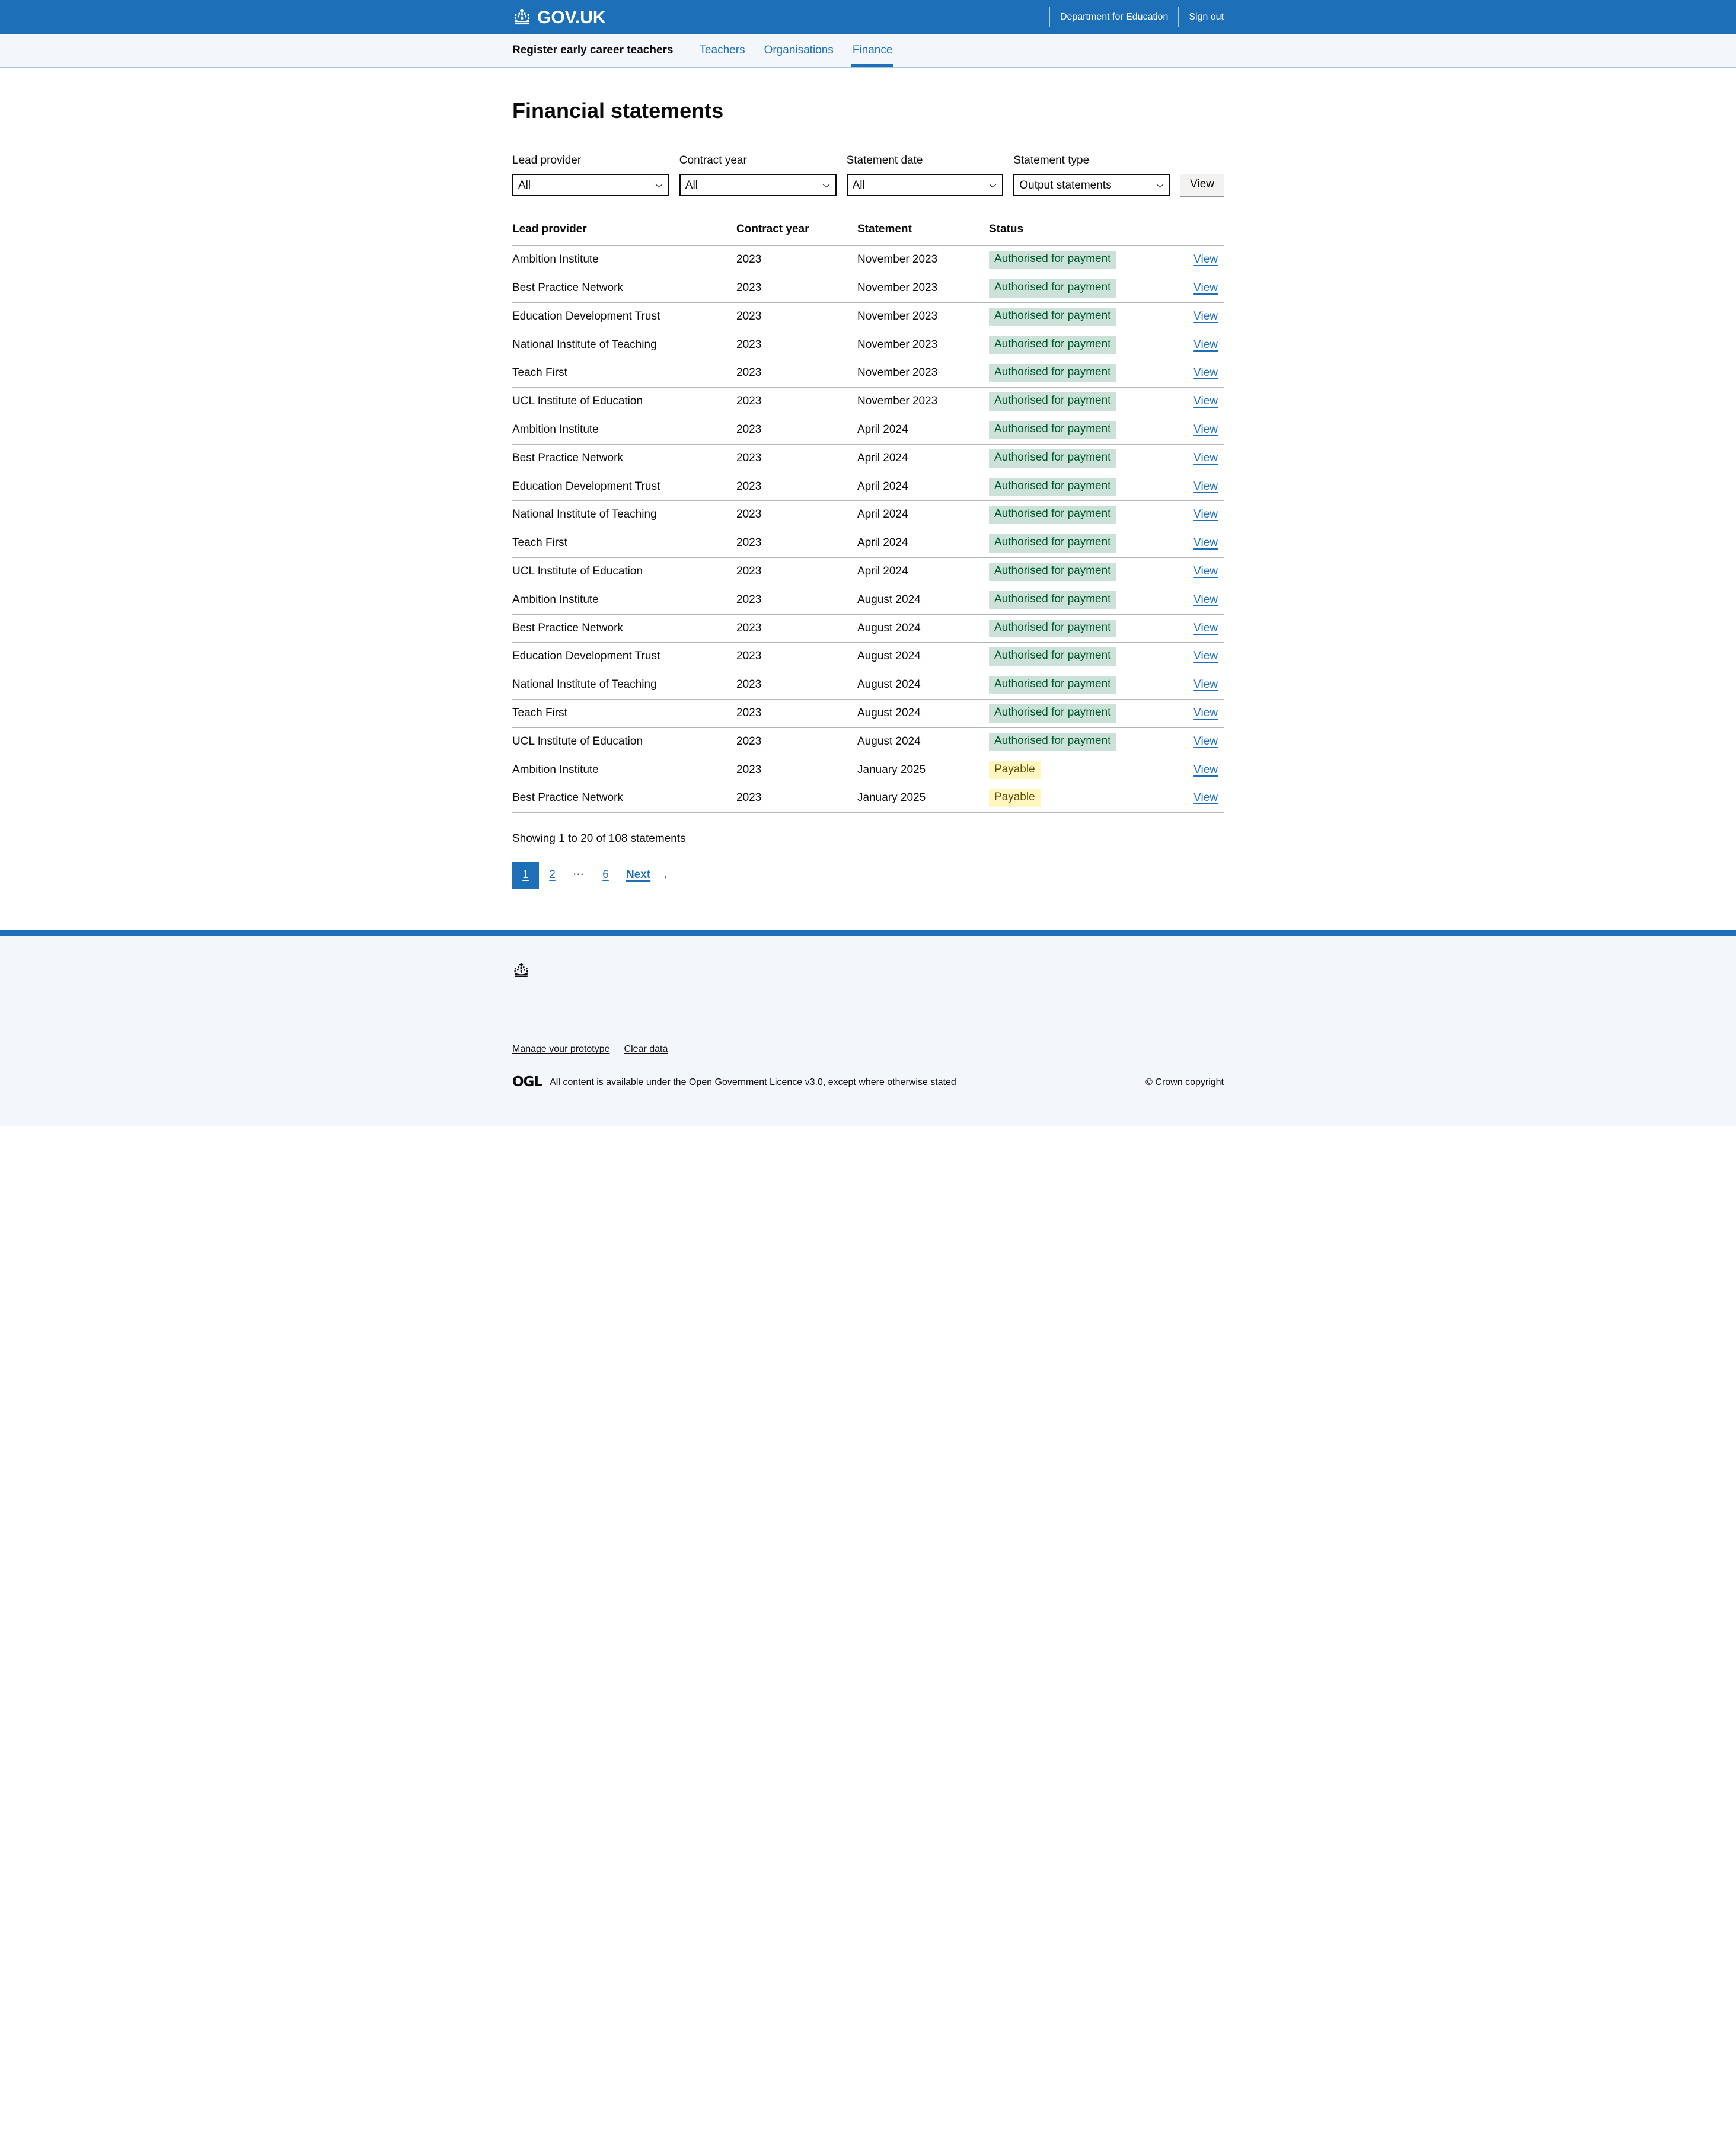 This screenshot has width=1736, height=2139. I want to click on cell-lead-provider: UCL Institute of Education, so click(624, 402).